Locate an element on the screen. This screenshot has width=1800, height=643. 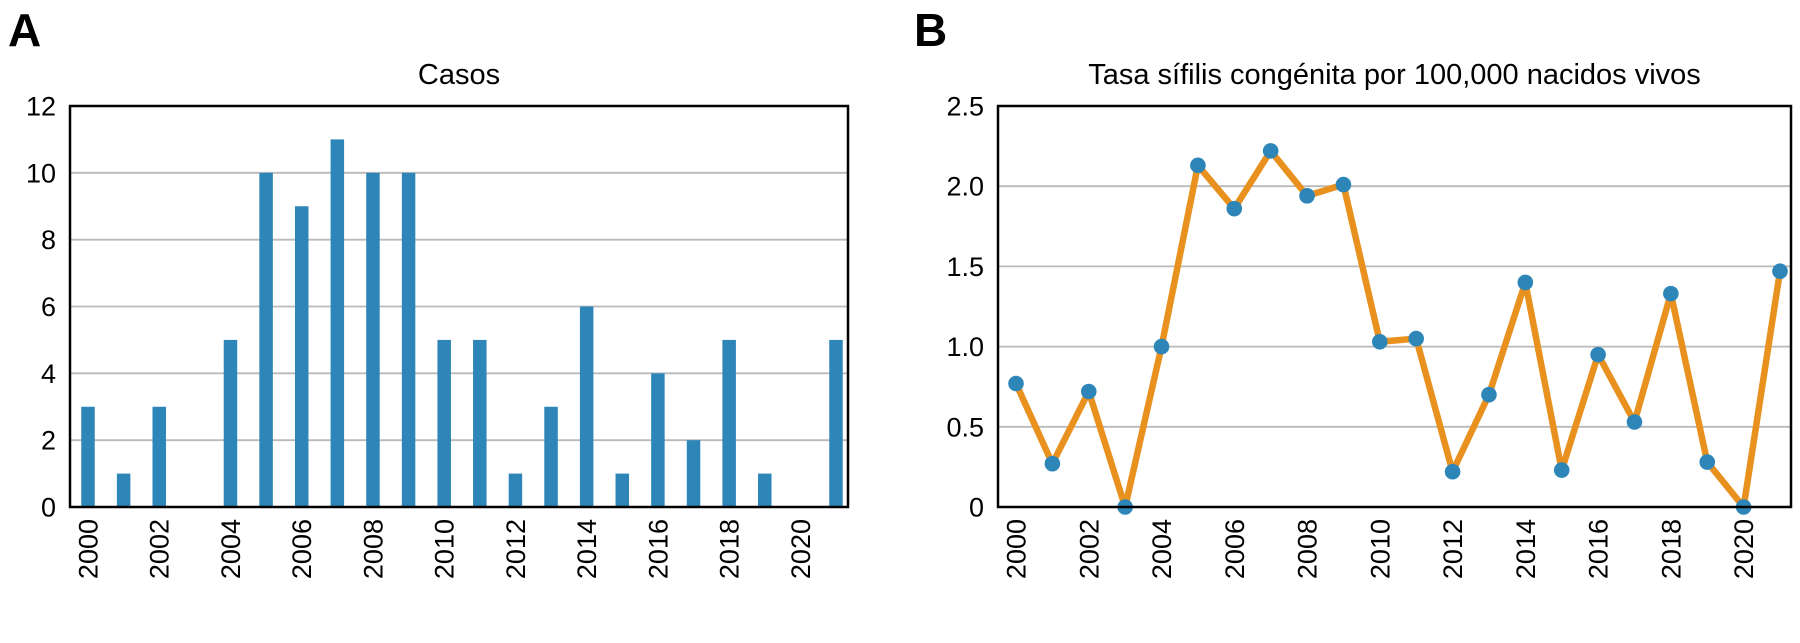
bar-2021 is located at coordinates (836, 423).